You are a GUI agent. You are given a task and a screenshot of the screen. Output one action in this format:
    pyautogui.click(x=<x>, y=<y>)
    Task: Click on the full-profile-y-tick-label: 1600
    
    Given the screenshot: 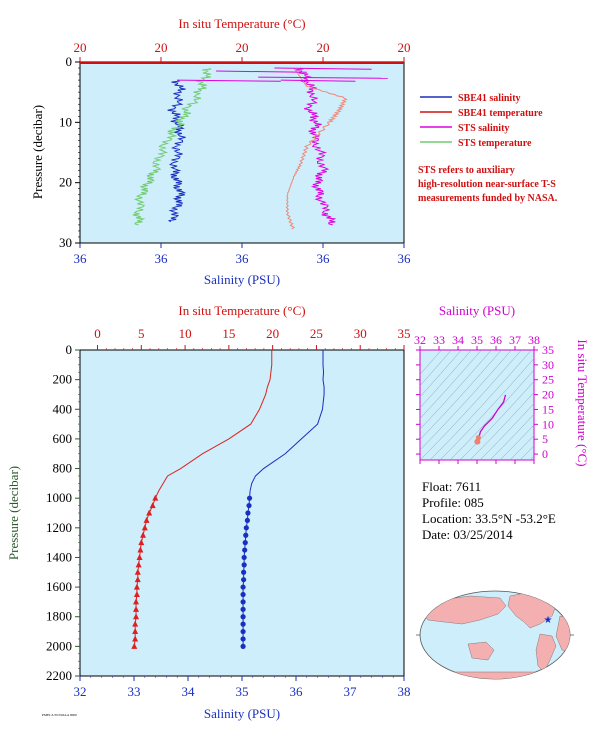 What is the action you would take?
    pyautogui.click(x=59, y=586)
    